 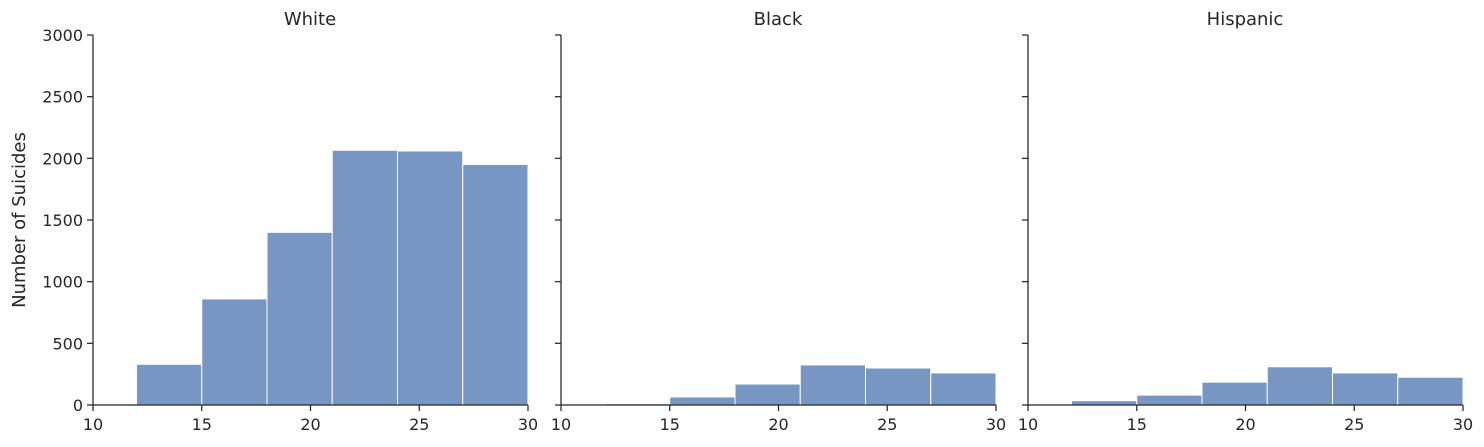 I want to click on panel-title: White, so click(x=310, y=19).